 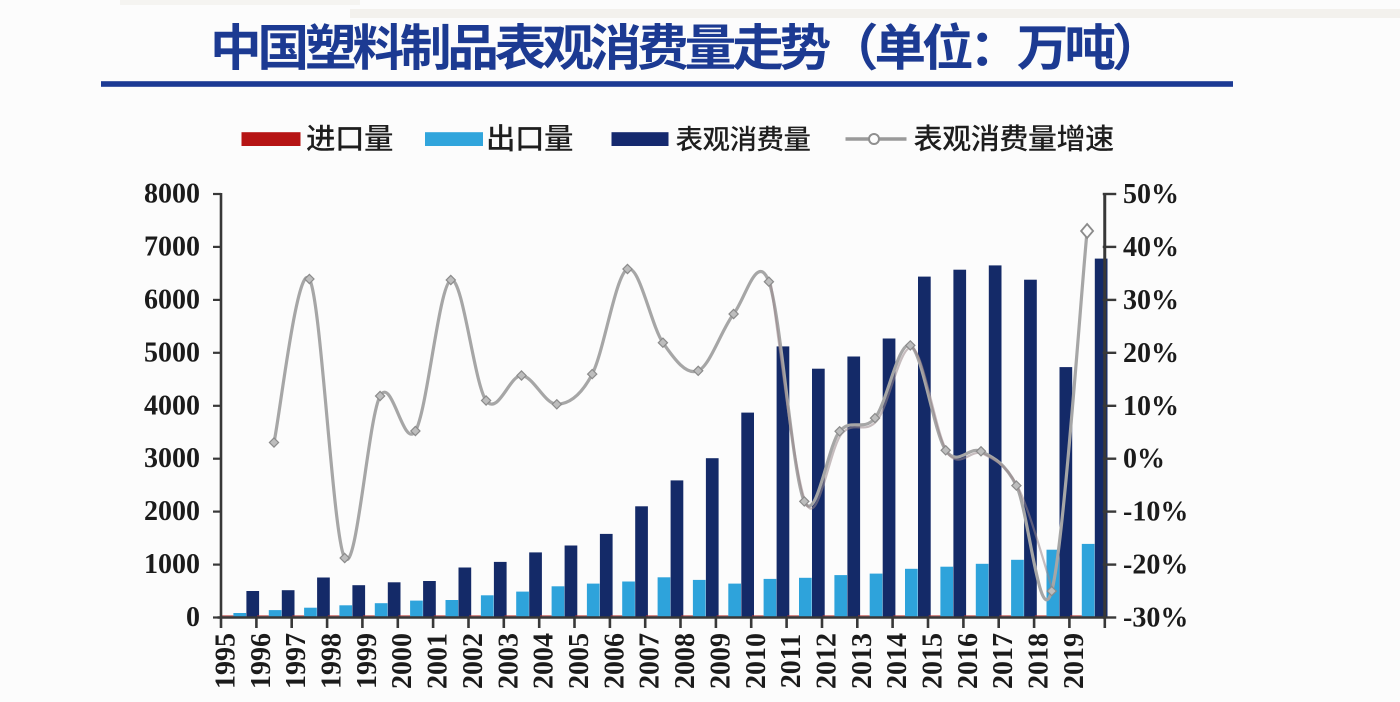 What do you see at coordinates (968, 661) in the screenshot?
I see `svg-text: 2016` at bounding box center [968, 661].